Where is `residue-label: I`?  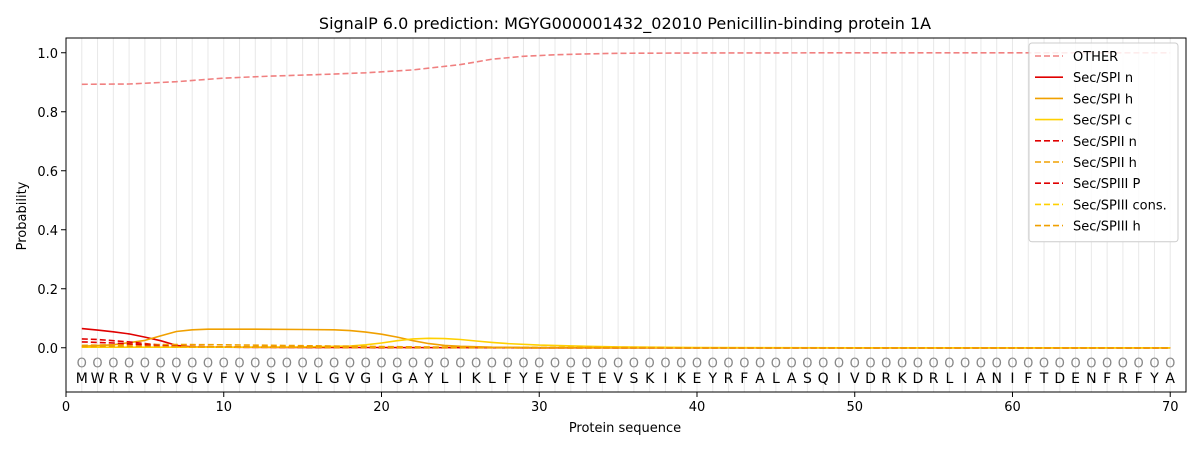 residue-label: I is located at coordinates (839, 379).